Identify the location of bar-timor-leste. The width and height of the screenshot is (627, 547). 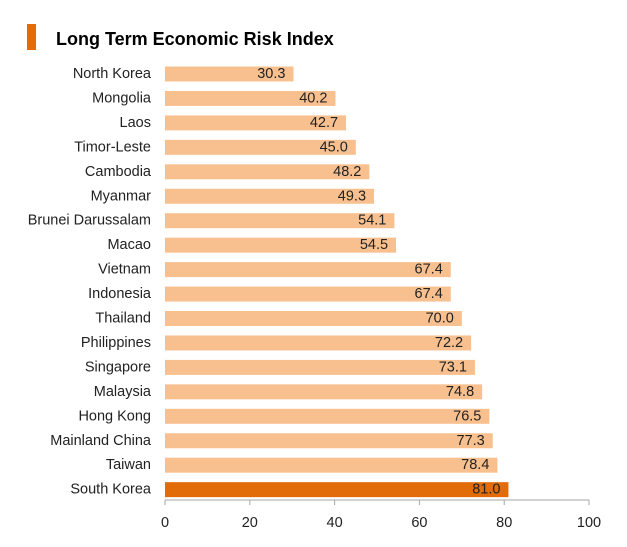
(260, 147).